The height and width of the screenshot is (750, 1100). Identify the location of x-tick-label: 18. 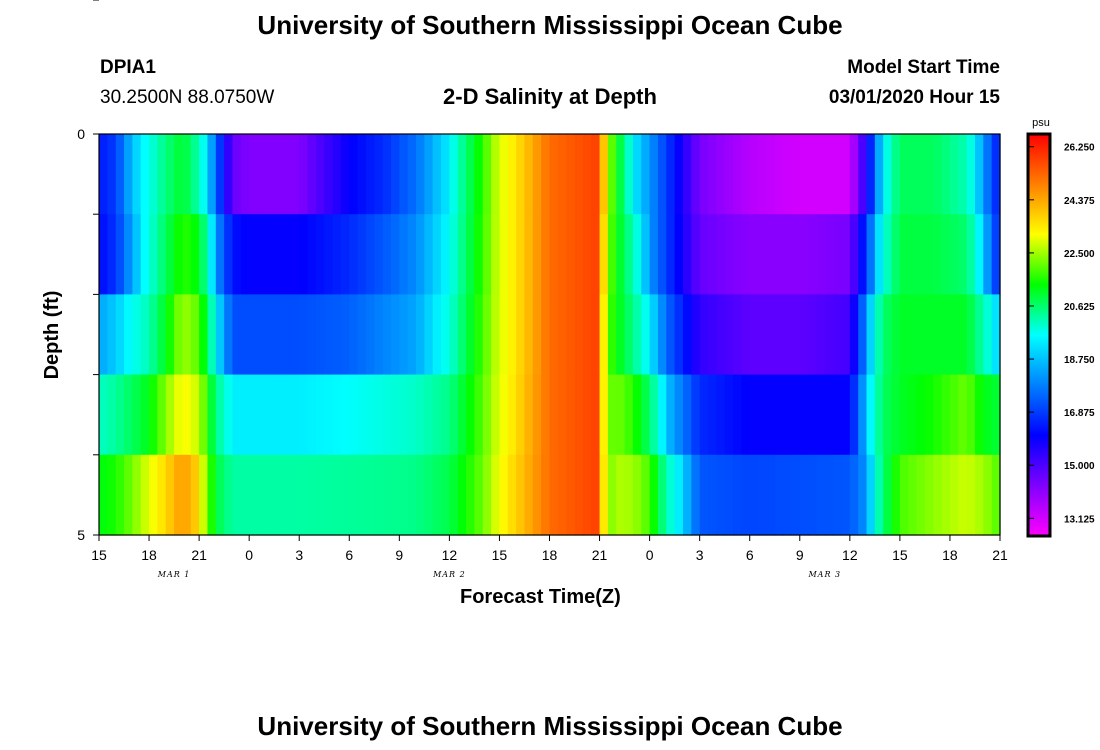
(149, 555).